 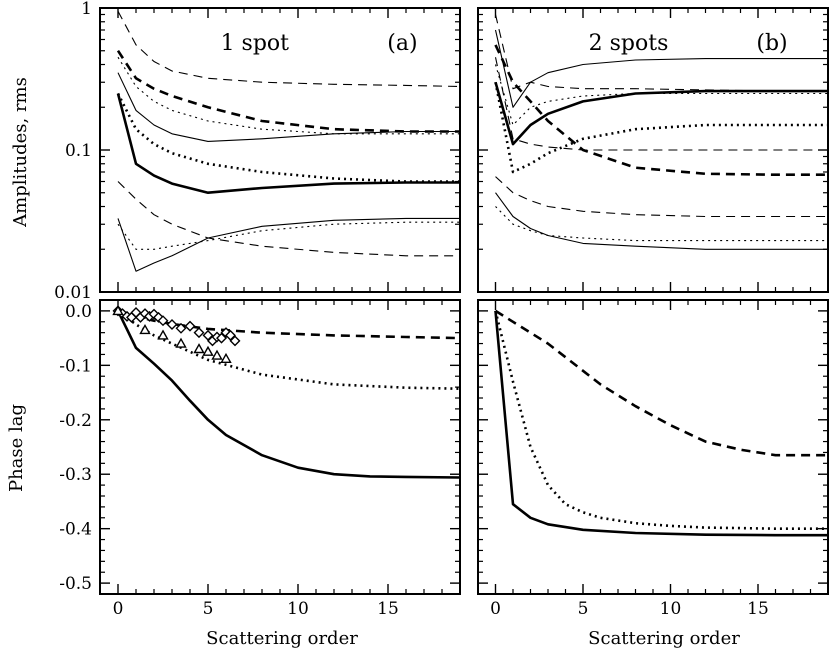 I want to click on amplitude-axis-label: Amplitudes, rms, so click(x=20, y=152).